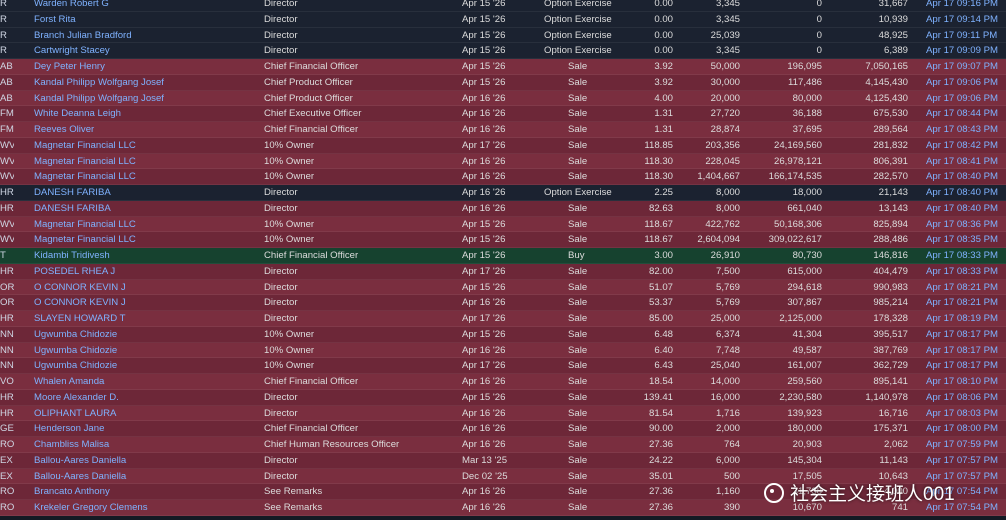  What do you see at coordinates (962, 255) in the screenshot?
I see `sec-filing-link: Apr 17 08:33 PM` at bounding box center [962, 255].